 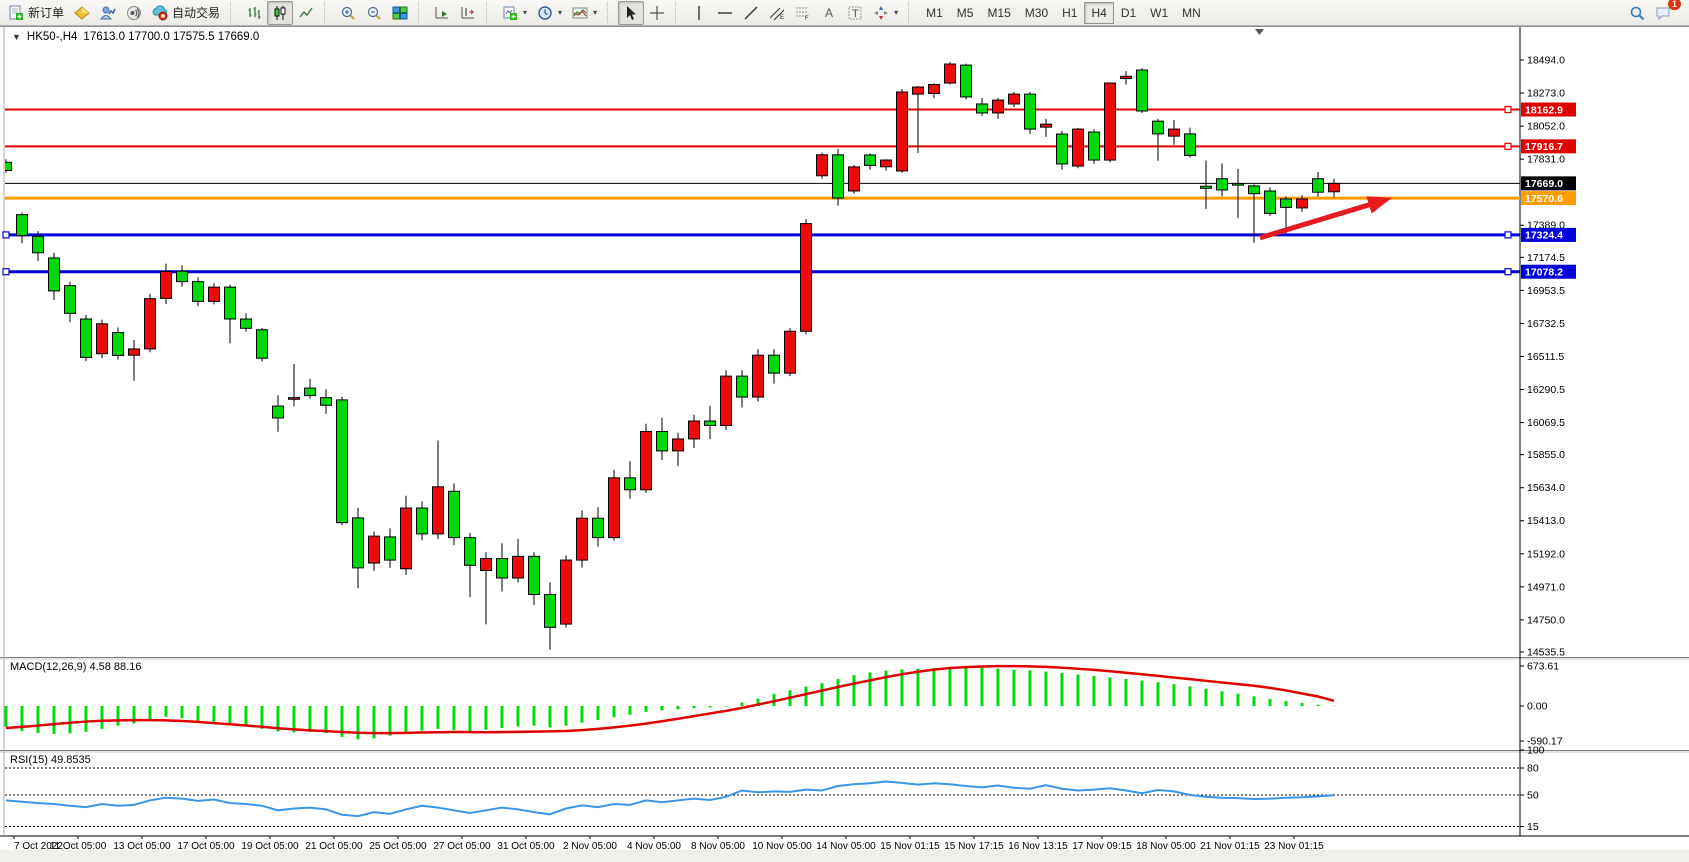 I want to click on crosshair-tool-button, so click(x=657, y=13).